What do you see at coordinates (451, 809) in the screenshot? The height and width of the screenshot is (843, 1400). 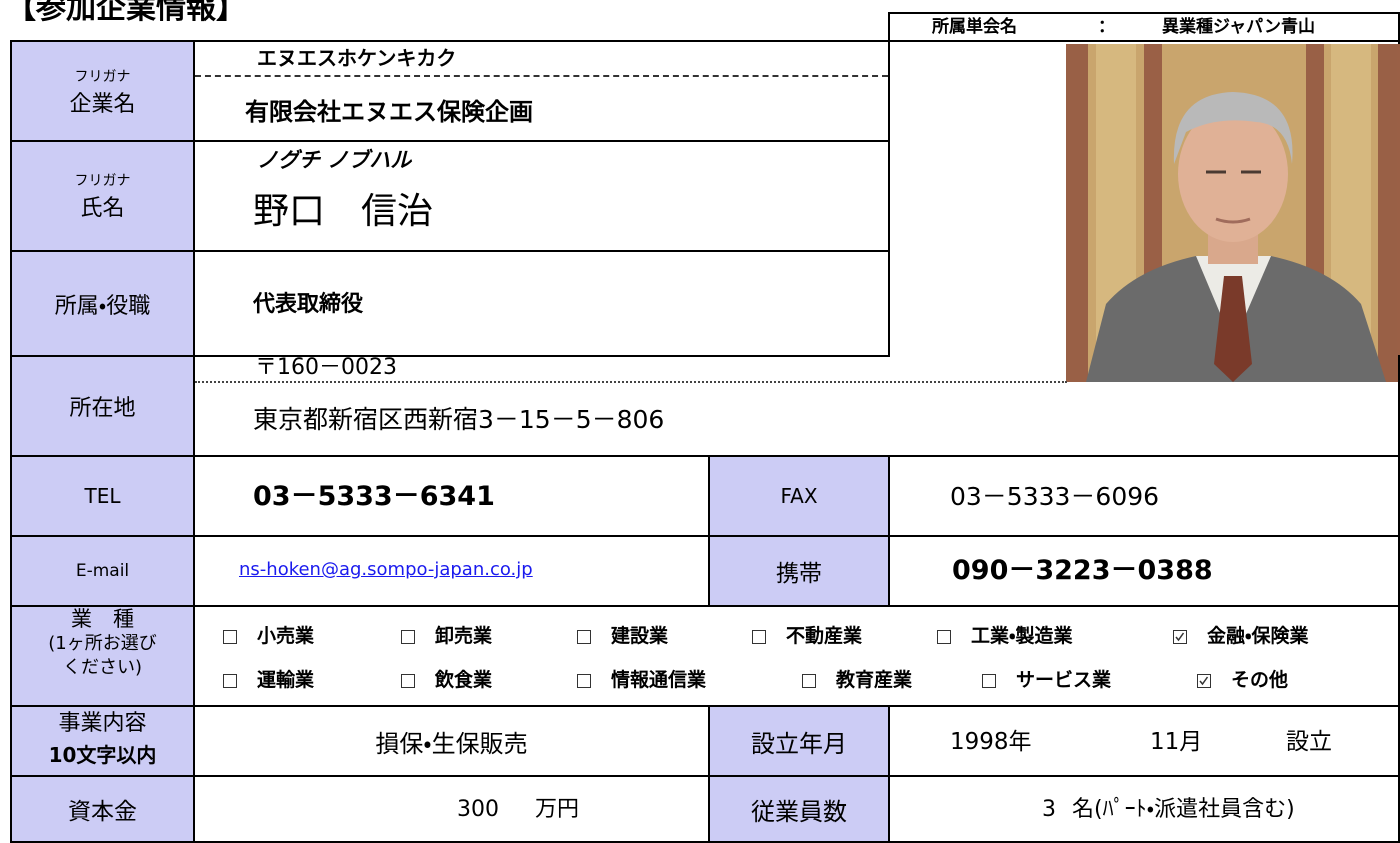 I see `value-cell: 300 万円` at bounding box center [451, 809].